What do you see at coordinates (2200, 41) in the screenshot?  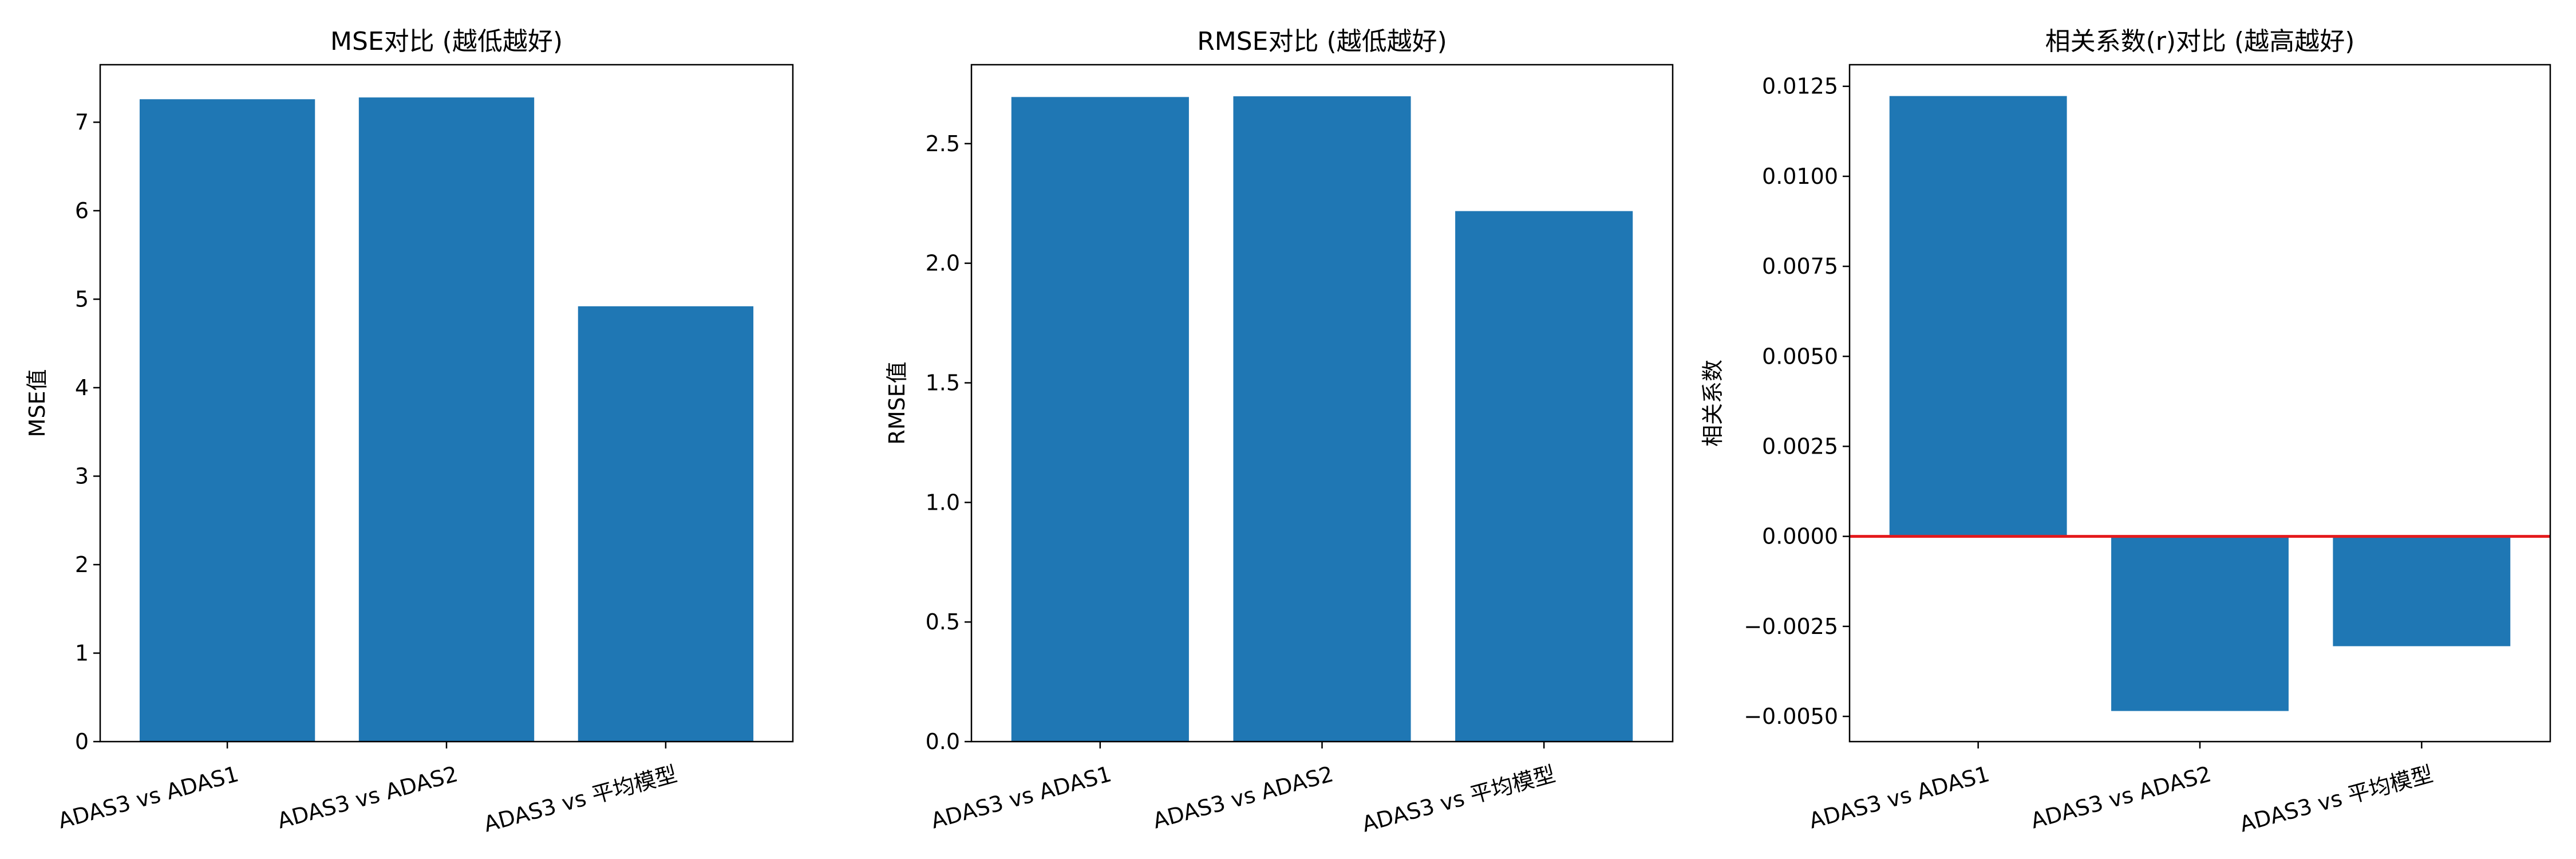 I see `chart-title: 相关系数(r)对比 (越高越好)` at bounding box center [2200, 41].